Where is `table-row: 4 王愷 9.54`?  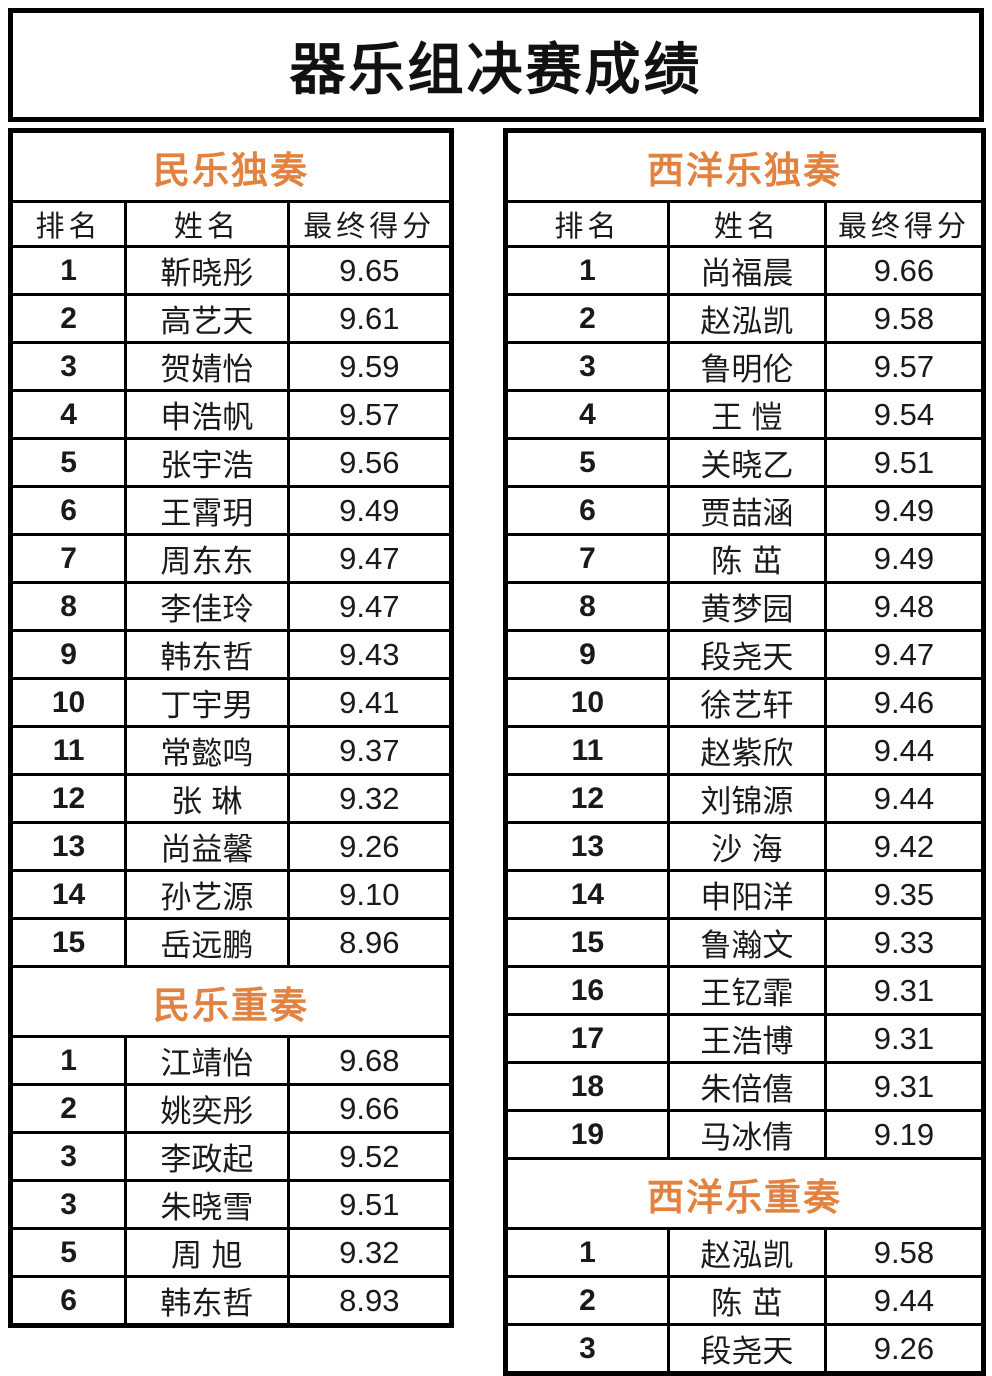
table-row: 4 王愷 9.54 is located at coordinates (745, 414).